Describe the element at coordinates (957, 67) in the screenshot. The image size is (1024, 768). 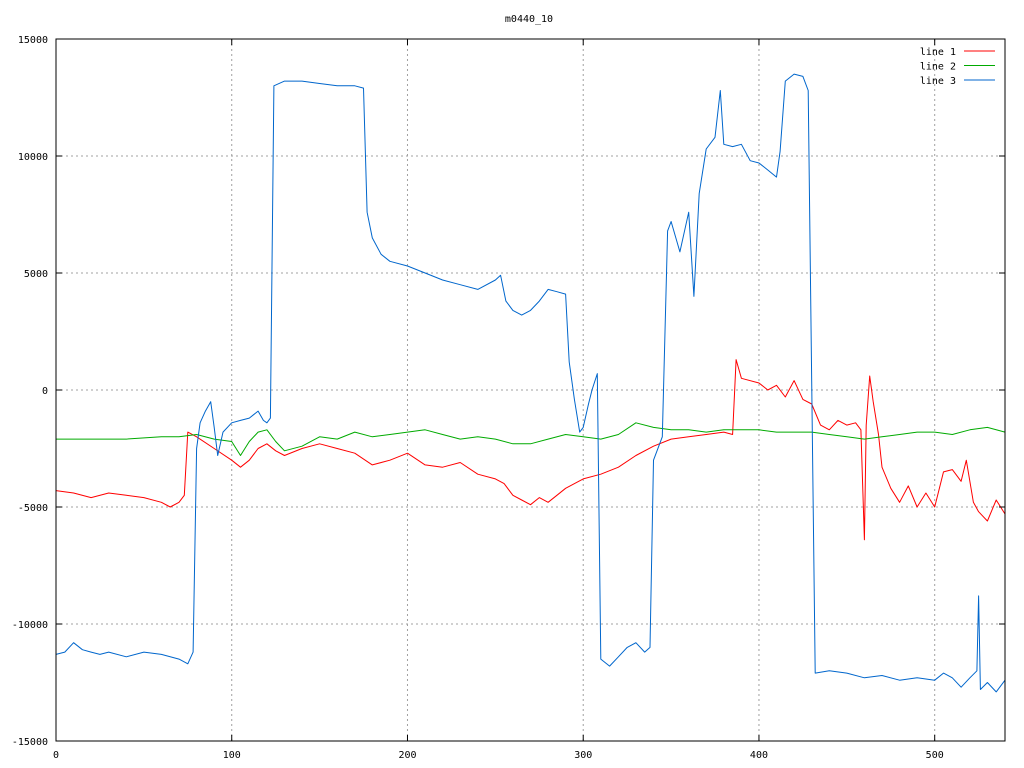
I see `legend: line 1 line 2 line 3` at that location.